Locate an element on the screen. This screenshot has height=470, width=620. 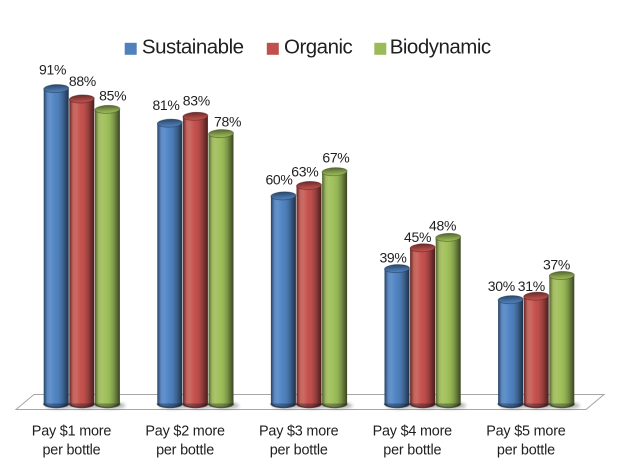
svg-text: 45% is located at coordinates (417, 237).